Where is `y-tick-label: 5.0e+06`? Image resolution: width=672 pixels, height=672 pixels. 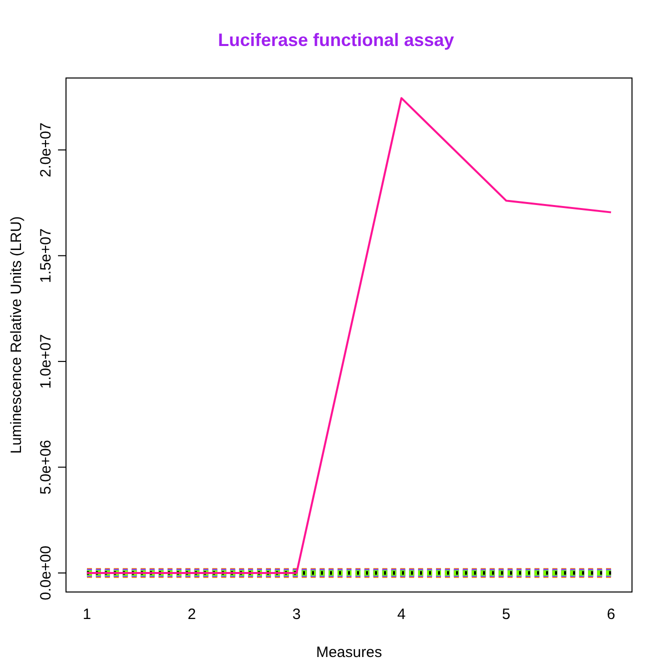
y-tick-label: 5.0e+06 is located at coordinates (46, 467).